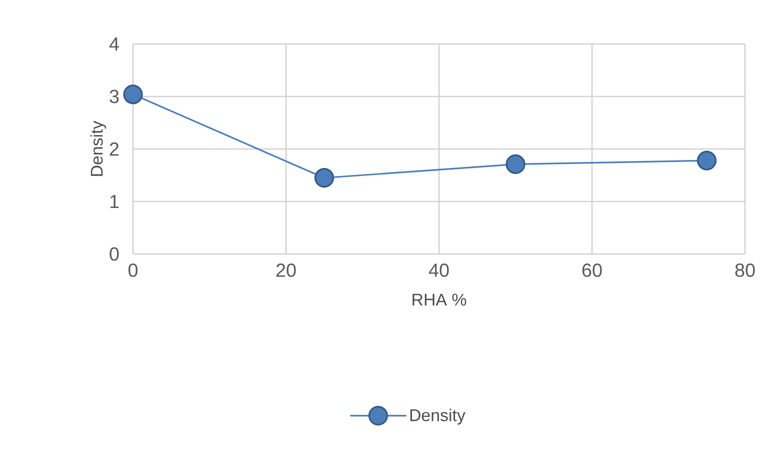 This screenshot has height=457, width=782. I want to click on y-tick-label: 2, so click(114, 149).